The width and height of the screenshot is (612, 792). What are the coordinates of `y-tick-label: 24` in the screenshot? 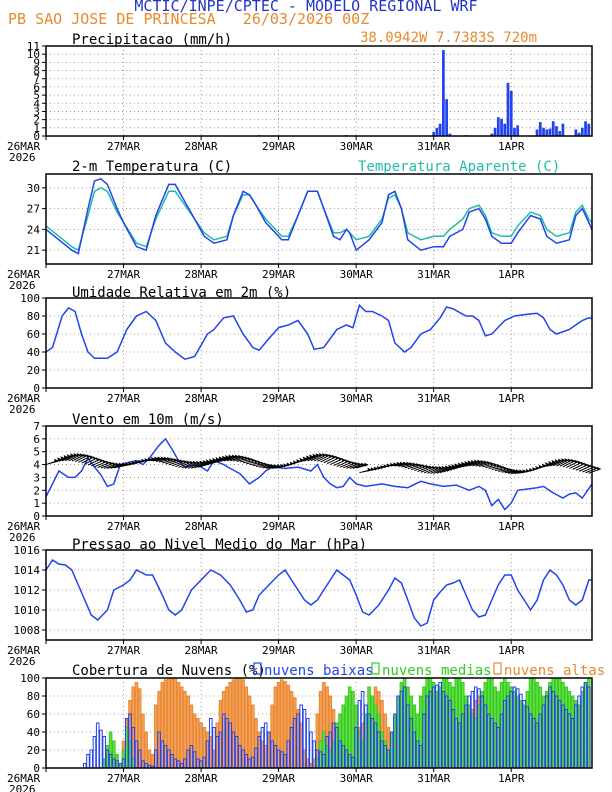 It's located at (34, 229).